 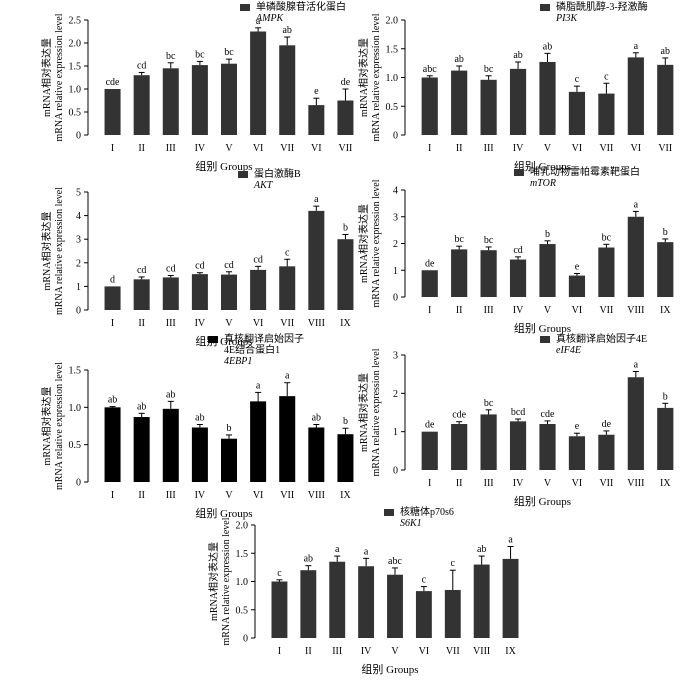 I want to click on x-tick-label: IX, so click(x=665, y=483).